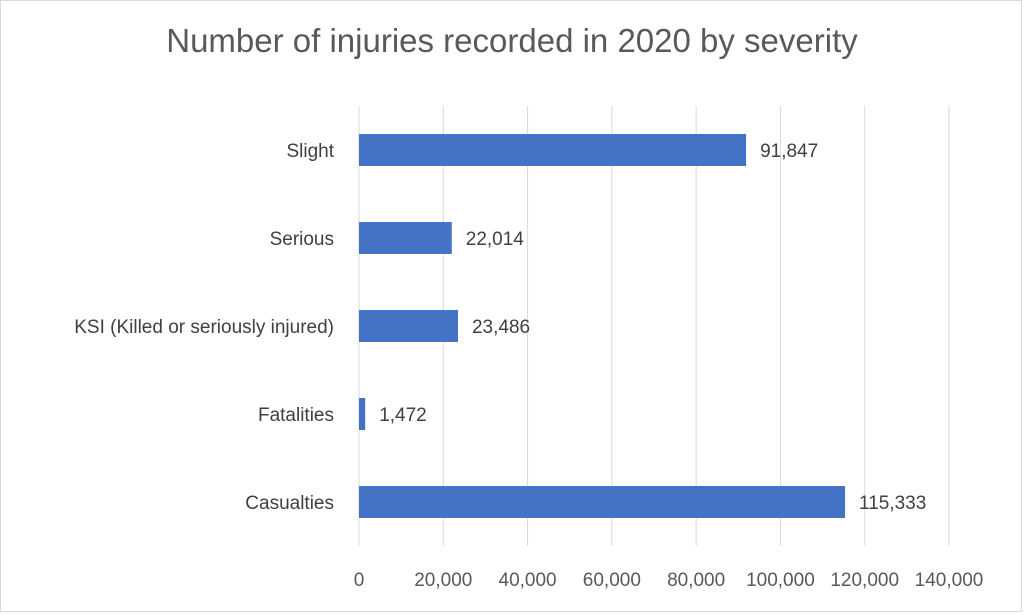 This screenshot has height=615, width=1024. Describe the element at coordinates (296, 415) in the screenshot. I see `category-label: Fatalities` at that location.